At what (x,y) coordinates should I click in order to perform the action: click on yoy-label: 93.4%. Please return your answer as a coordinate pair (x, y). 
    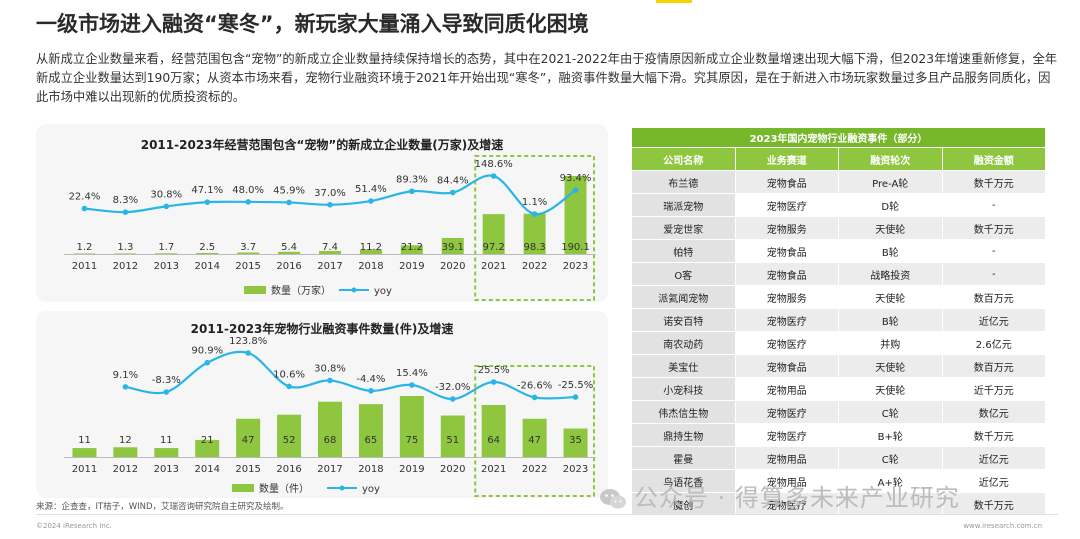
    Looking at the image, I should click on (576, 178).